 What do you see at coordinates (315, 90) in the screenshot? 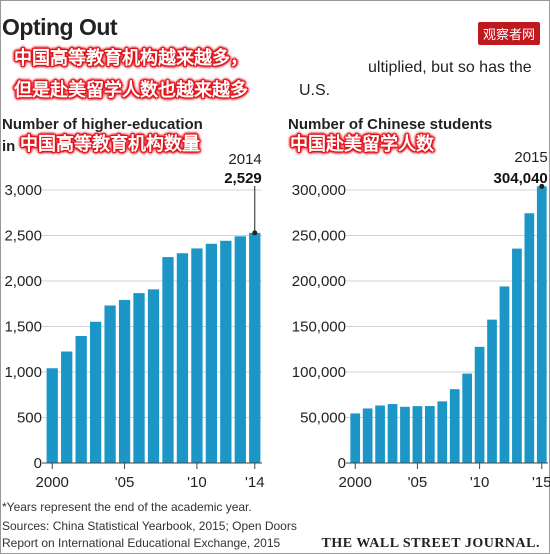
I see `subtitle-line-2: U.S.` at bounding box center [315, 90].